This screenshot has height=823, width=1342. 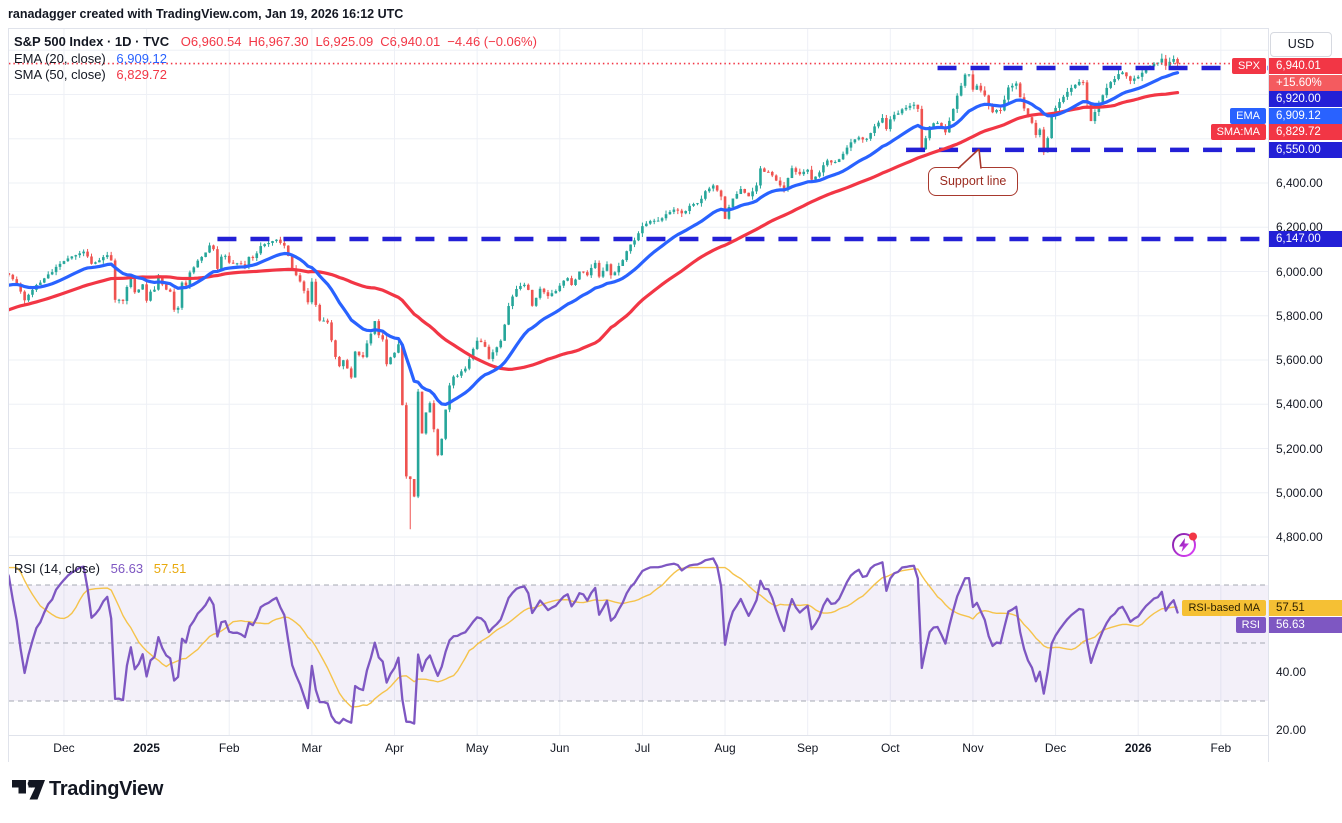 I want to click on price-axis-label: 5,800.00, so click(x=1299, y=315).